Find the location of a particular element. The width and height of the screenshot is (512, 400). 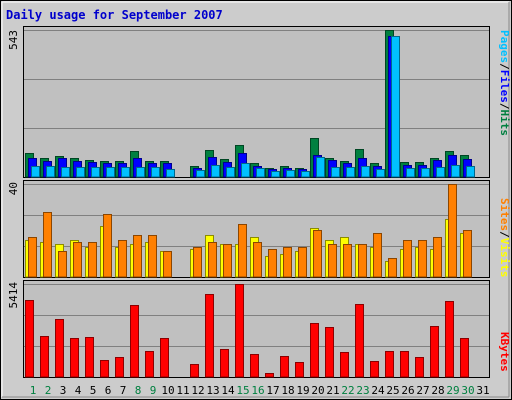

day-label-2: 2 is located at coordinates (48, 390).